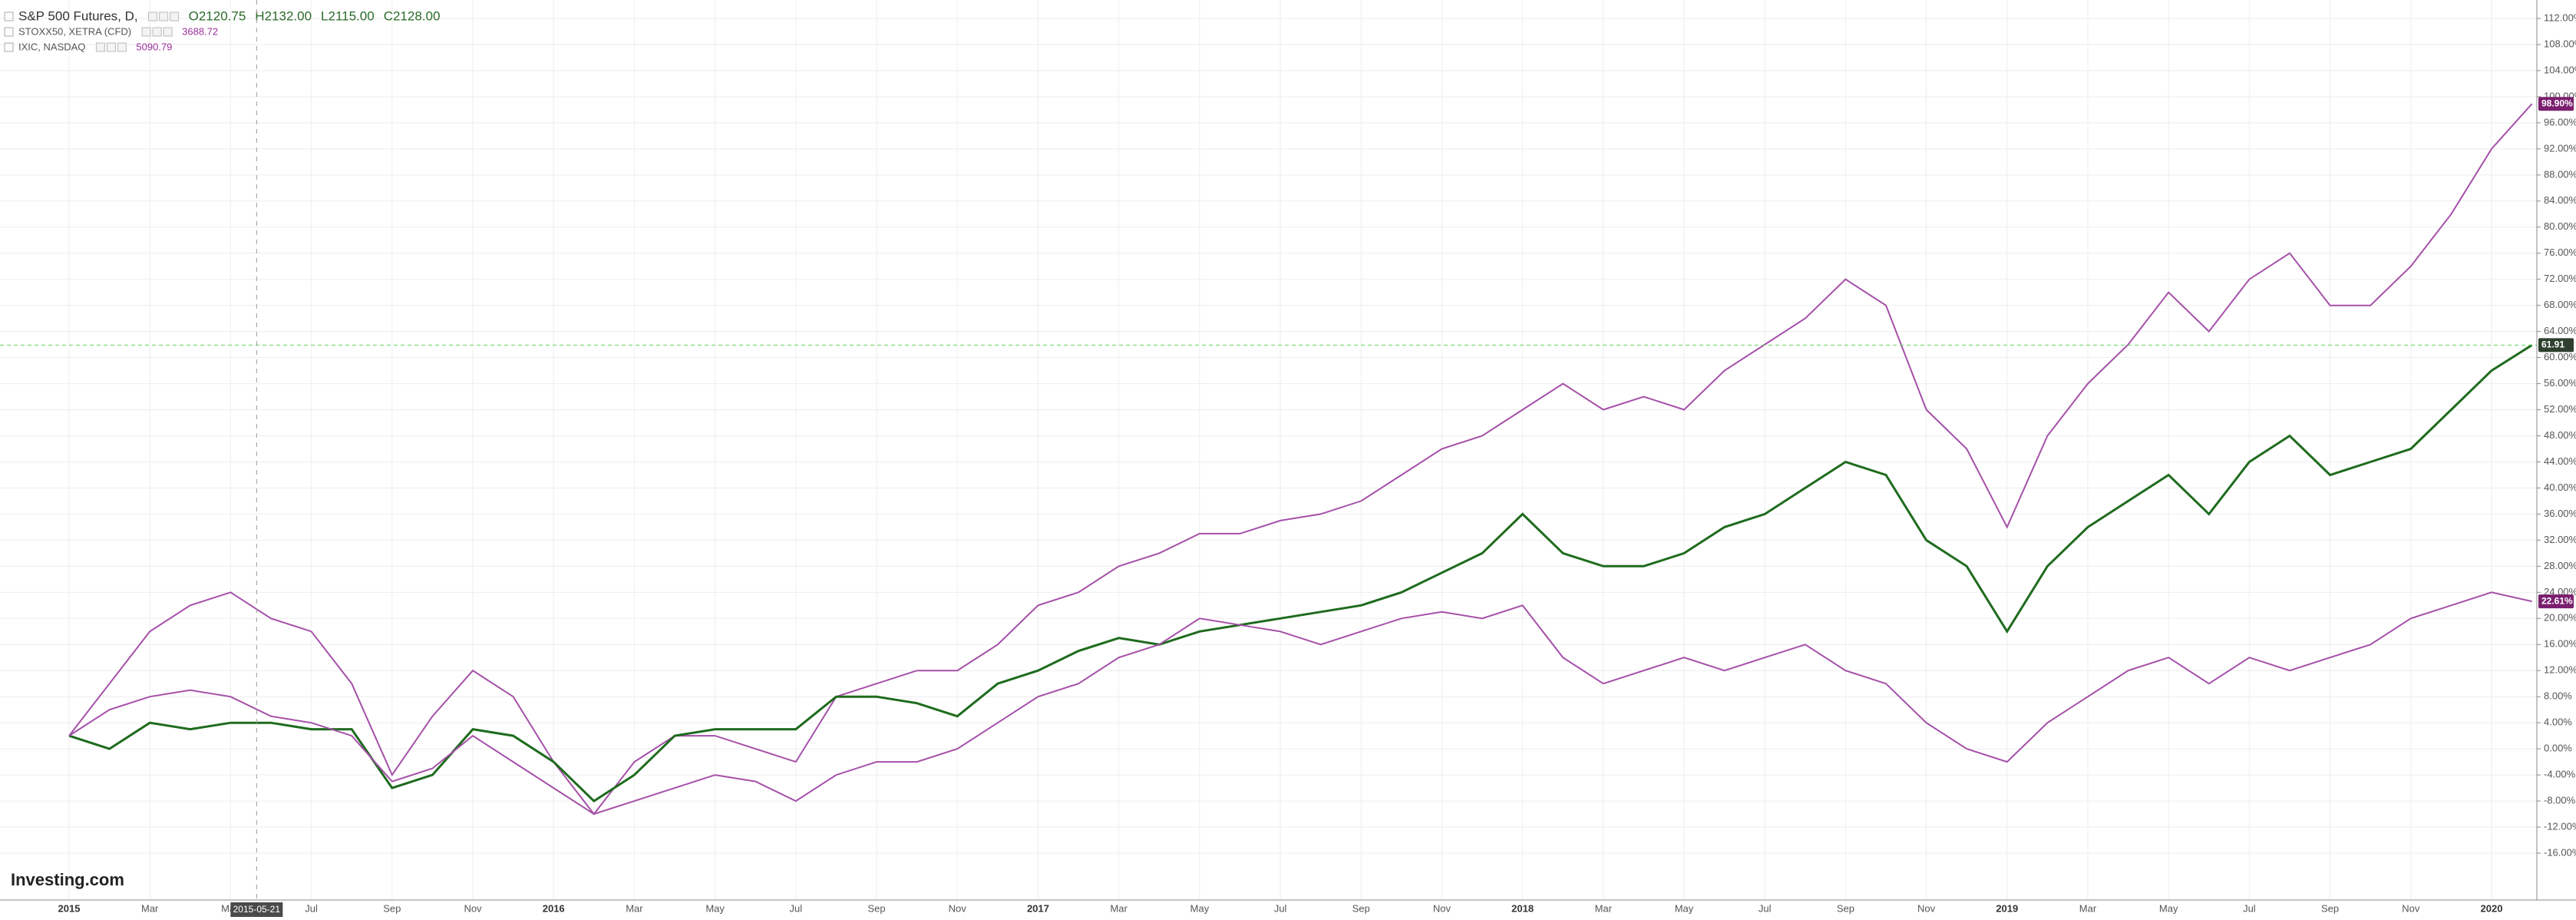 The image size is (2576, 920). What do you see at coordinates (2558, 722) in the screenshot?
I see `y-tick-label: 4.00%` at bounding box center [2558, 722].